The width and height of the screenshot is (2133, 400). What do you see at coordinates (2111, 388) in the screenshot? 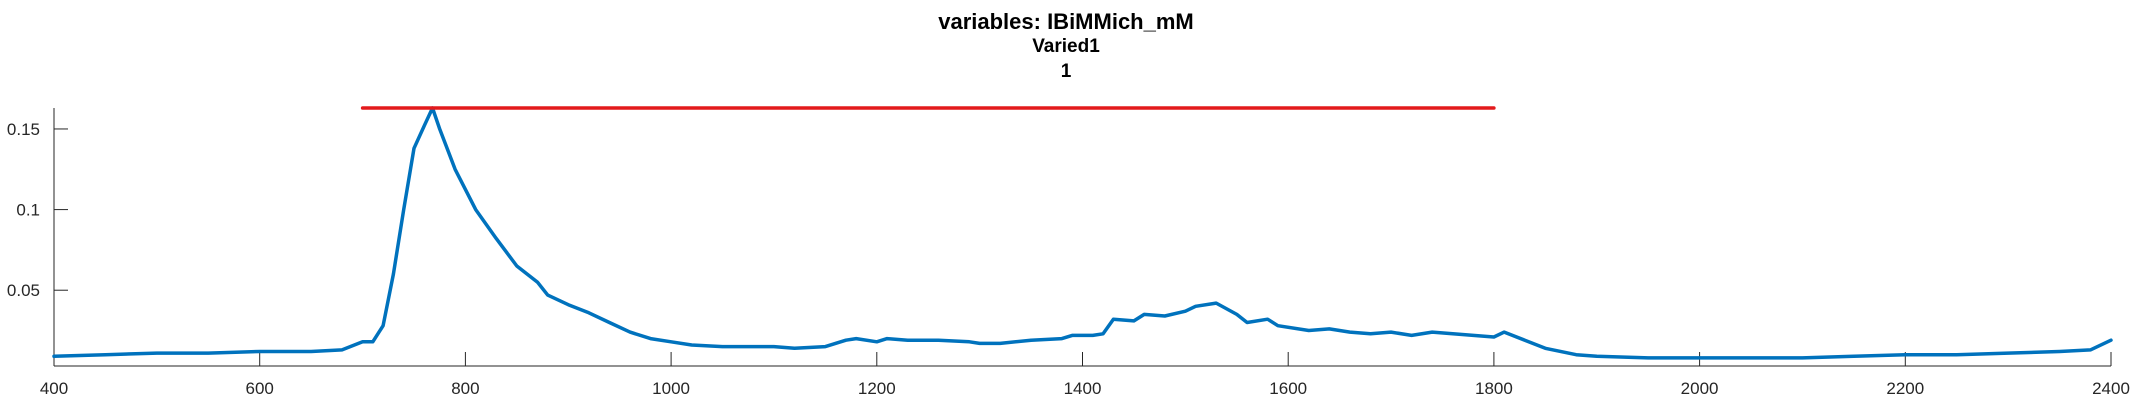
I see `x-tick-label: 2400` at bounding box center [2111, 388].